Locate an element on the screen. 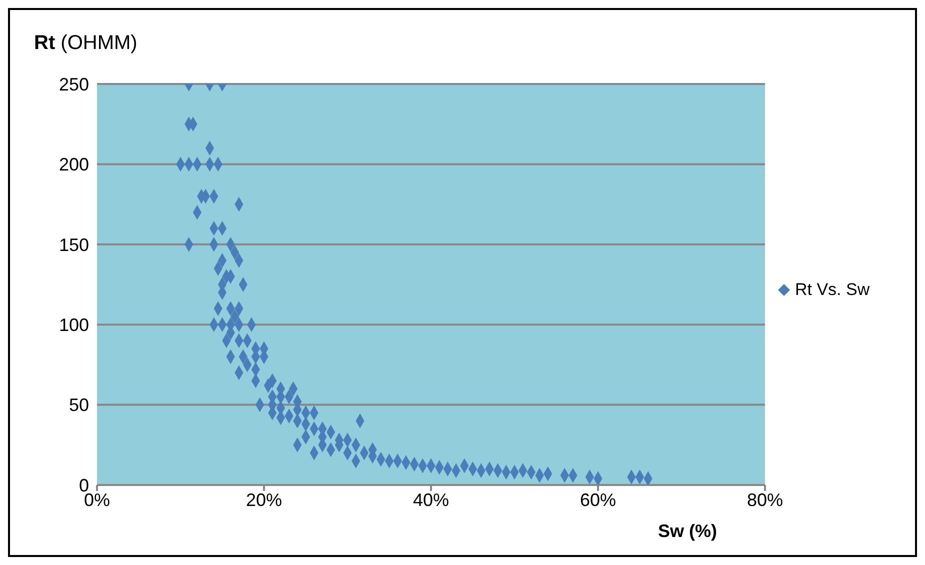 The height and width of the screenshot is (565, 925). x-tick-label: 40% is located at coordinates (431, 500).